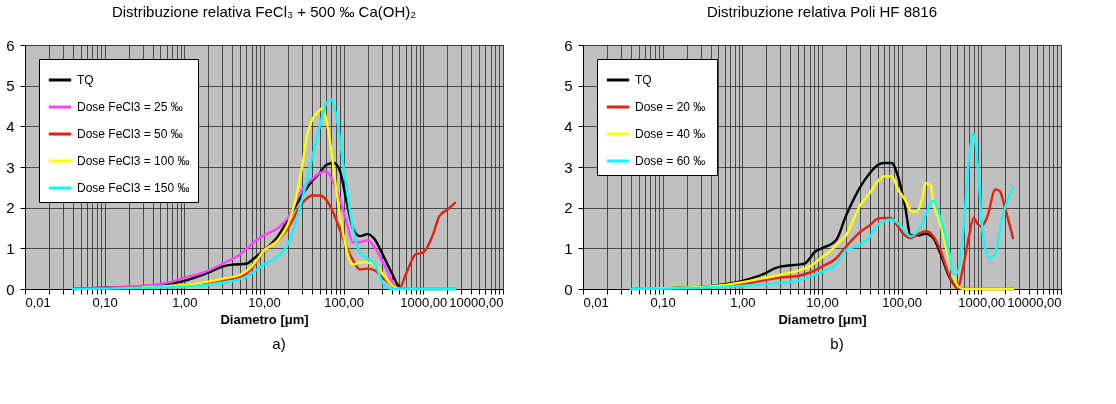 The image size is (1116, 404). What do you see at coordinates (670, 134) in the screenshot?
I see `legend-label: Dose = 40 ‰` at bounding box center [670, 134].